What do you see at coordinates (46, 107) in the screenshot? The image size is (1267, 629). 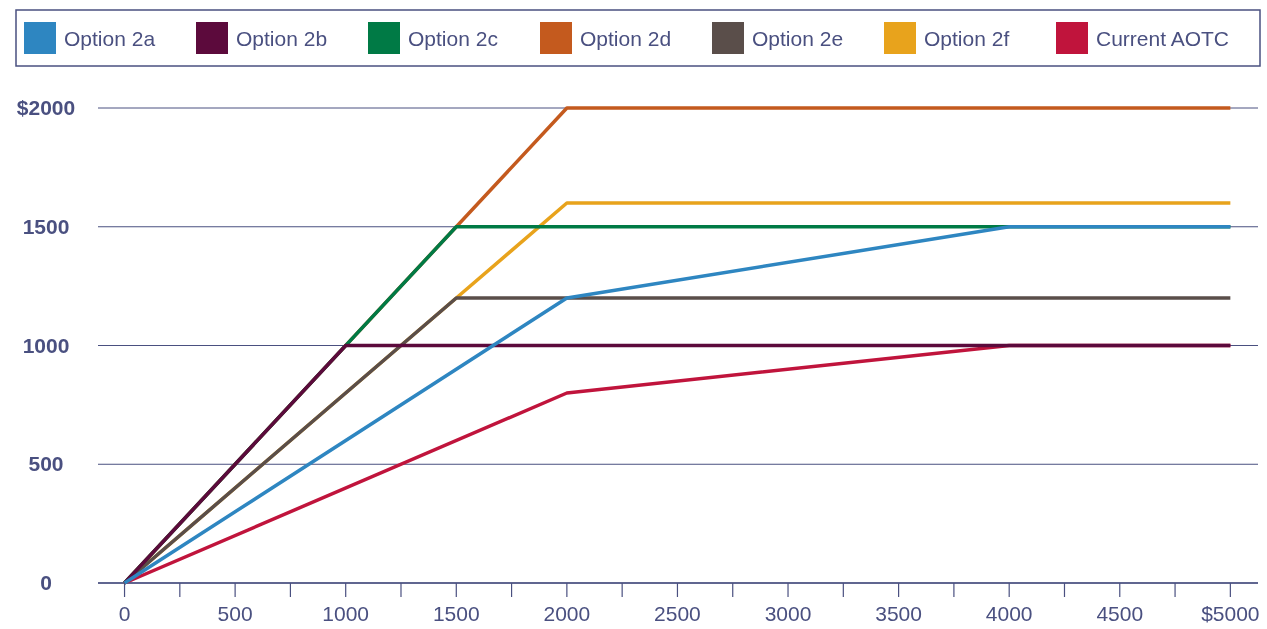 I see `y-tick-label: $2000` at bounding box center [46, 107].